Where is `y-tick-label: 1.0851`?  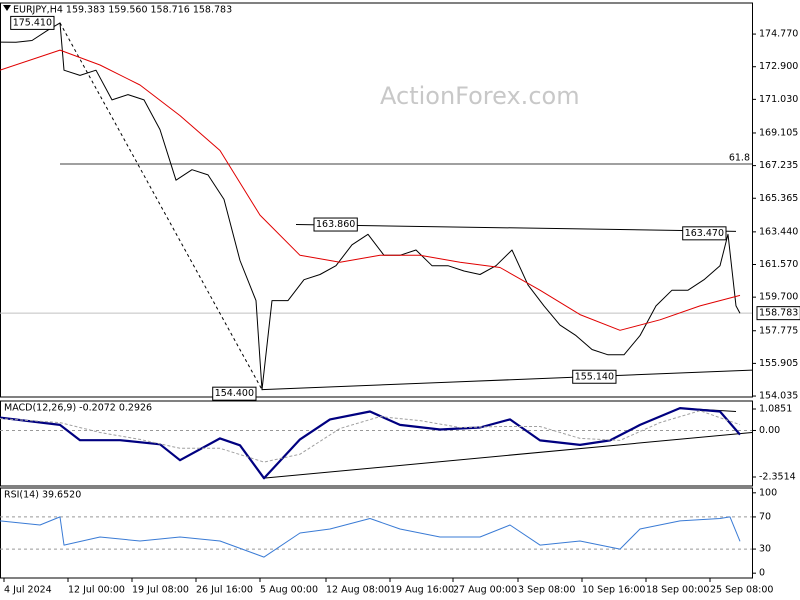 y-tick-label: 1.0851 is located at coordinates (775, 409).